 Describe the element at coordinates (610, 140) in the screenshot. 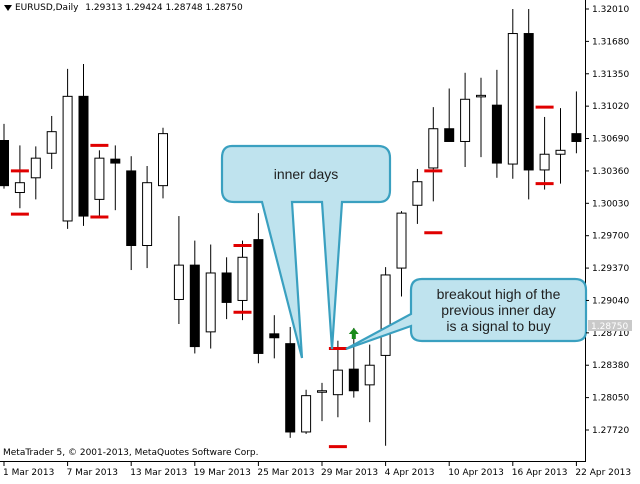

I see `price-tick-label: 1.30690` at that location.